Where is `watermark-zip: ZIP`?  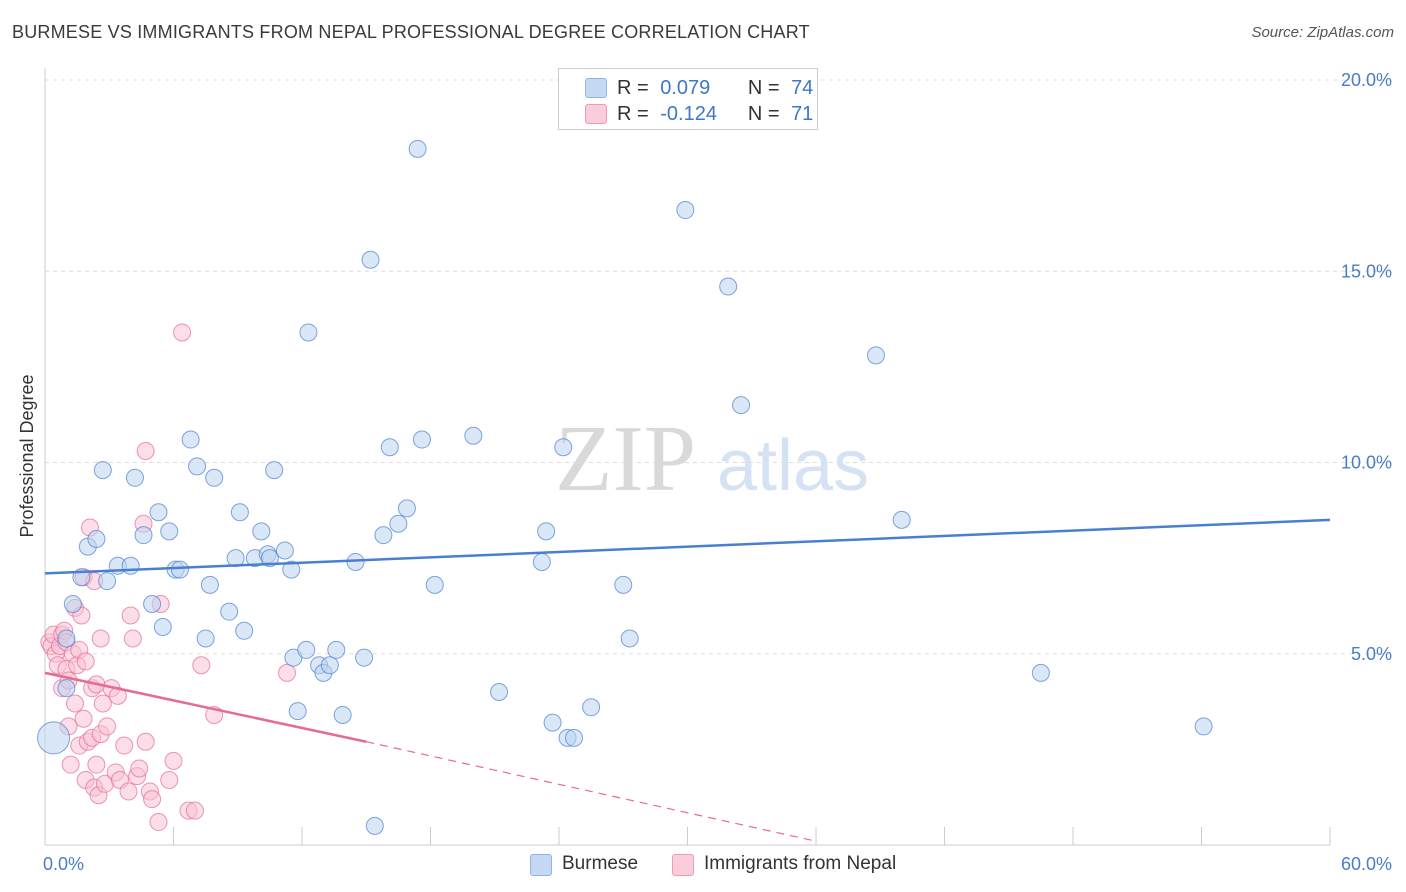
watermark-zip: ZIP is located at coordinates (625, 459).